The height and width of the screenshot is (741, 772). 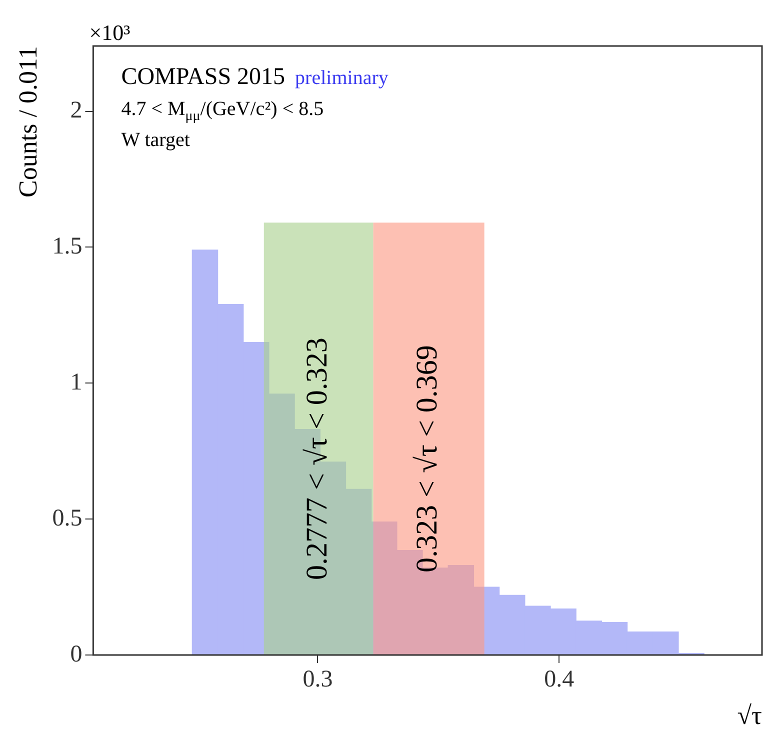 What do you see at coordinates (76, 382) in the screenshot?
I see `y-tick-label: 1` at bounding box center [76, 382].